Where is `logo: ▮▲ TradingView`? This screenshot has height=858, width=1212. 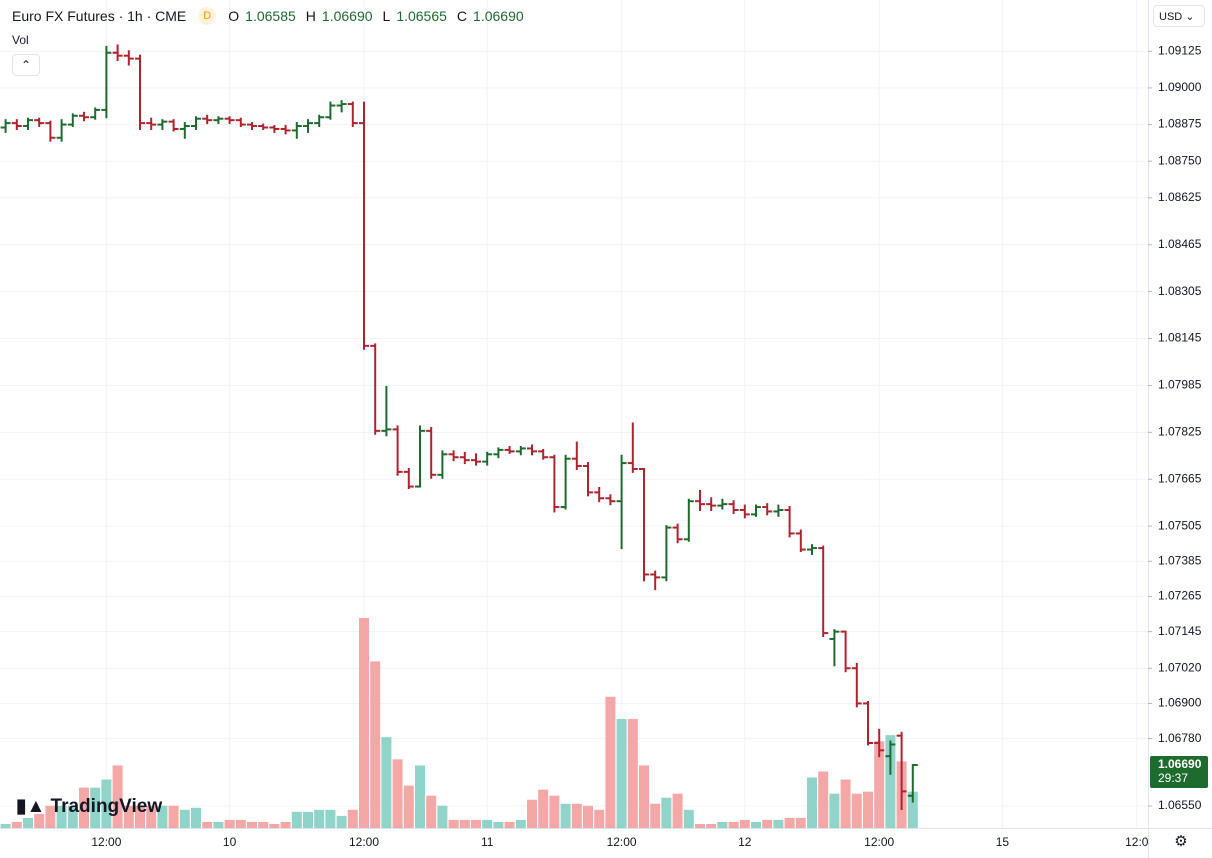 logo: ▮▲ TradingView is located at coordinates (89, 806).